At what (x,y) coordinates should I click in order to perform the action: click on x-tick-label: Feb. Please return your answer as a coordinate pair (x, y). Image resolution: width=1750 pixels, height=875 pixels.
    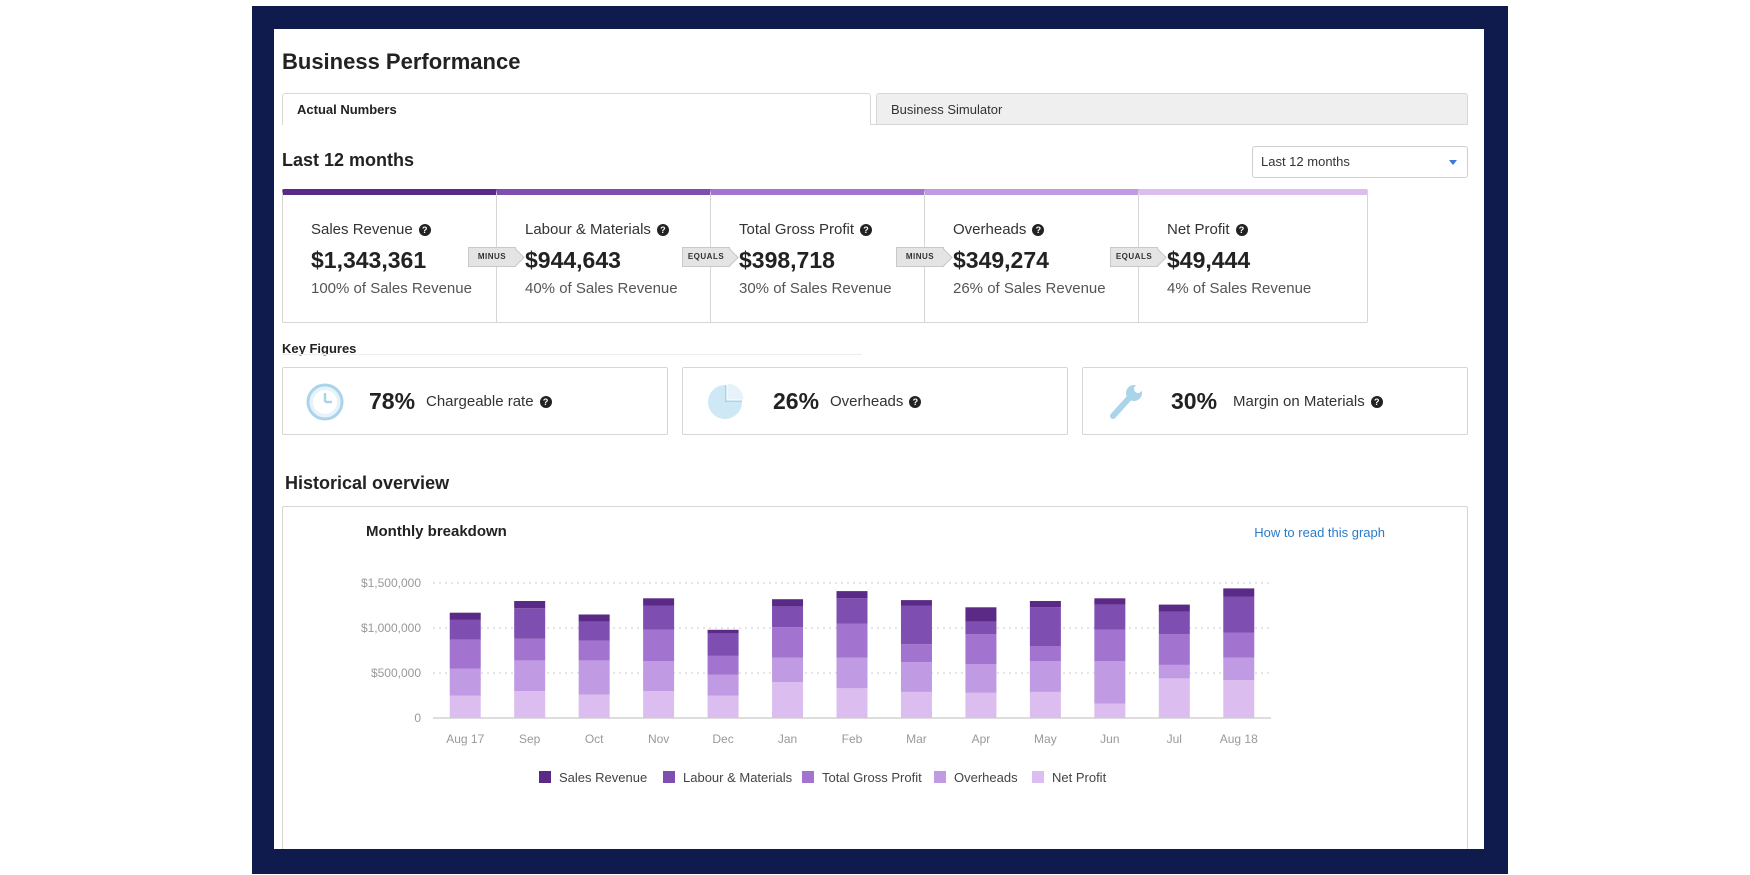
    Looking at the image, I should click on (852, 739).